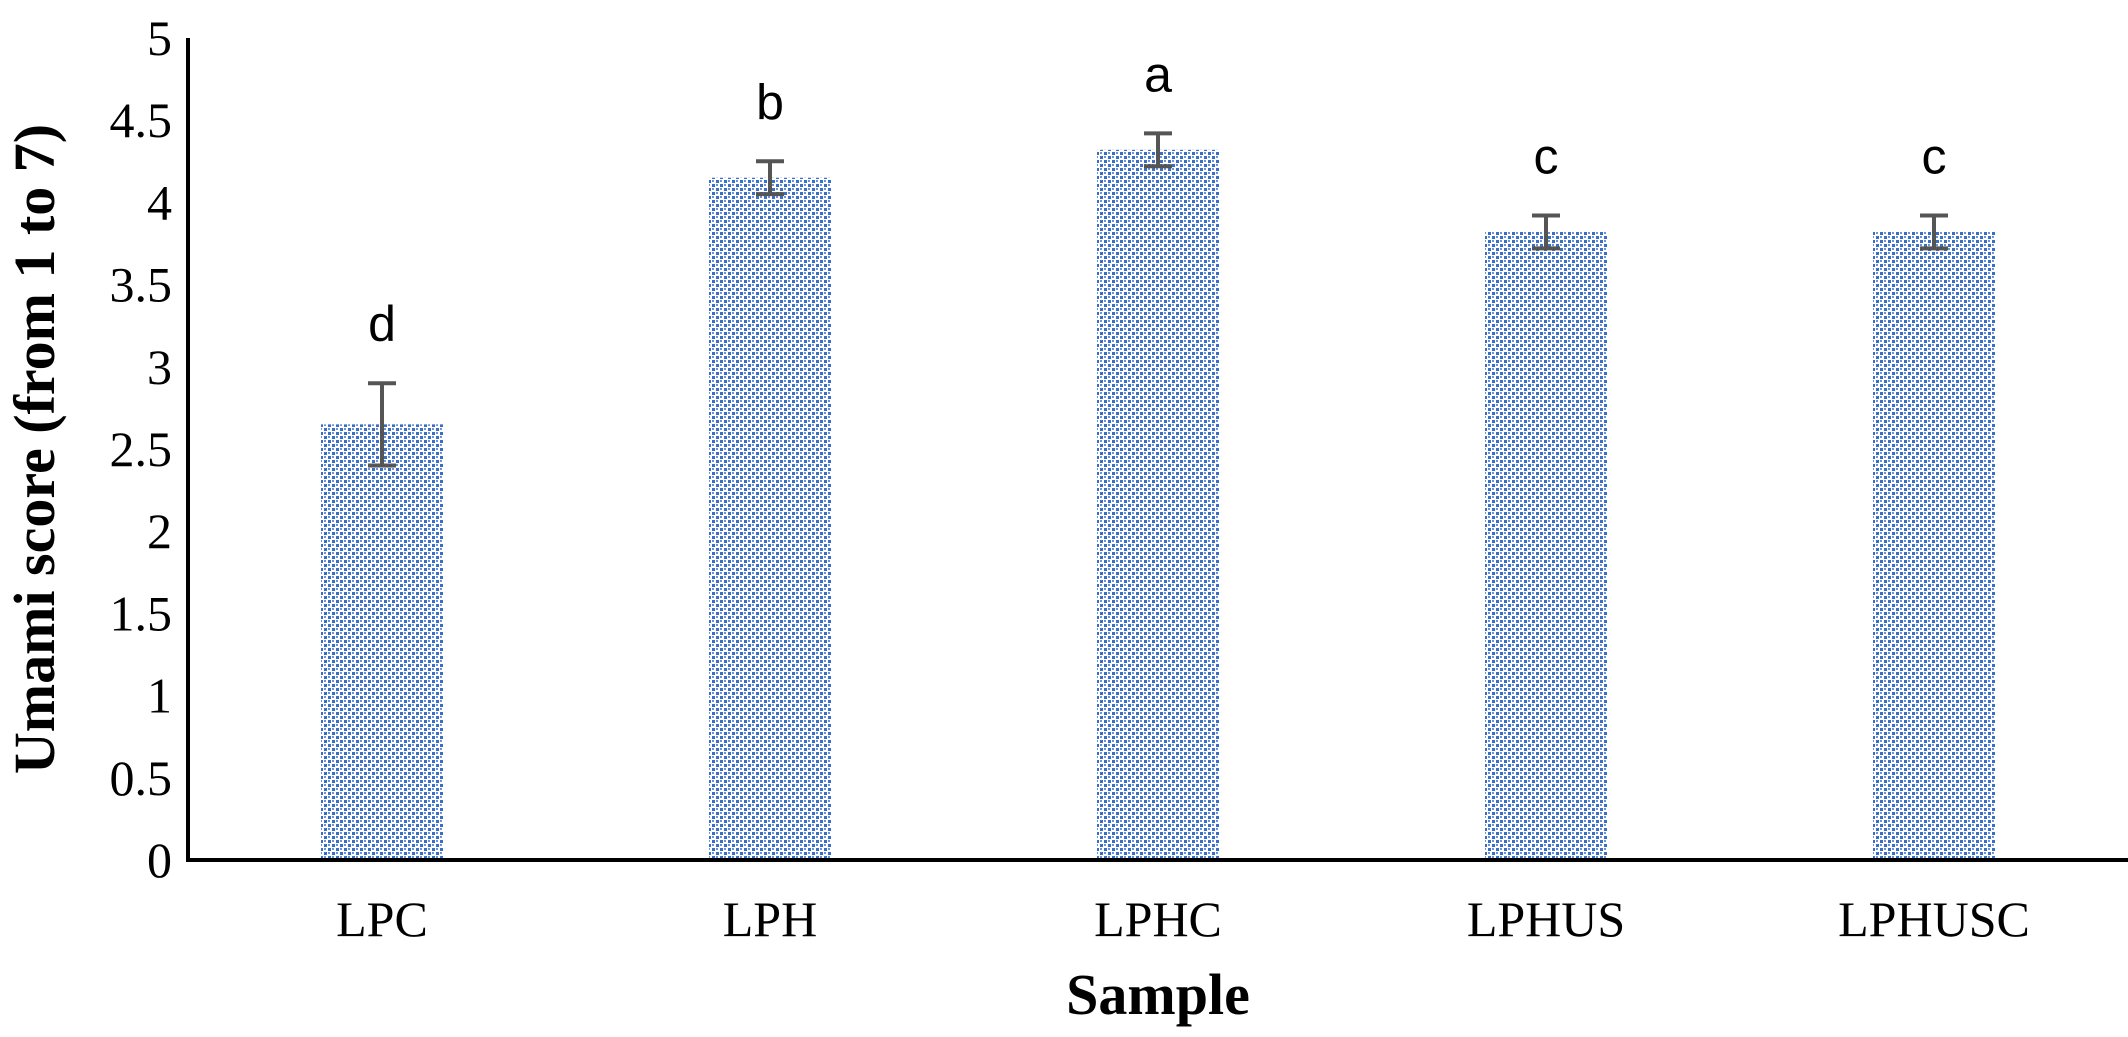 The image size is (2128, 1037). Describe the element at coordinates (1546, 232) in the screenshot. I see `error-bar-lphus` at that location.